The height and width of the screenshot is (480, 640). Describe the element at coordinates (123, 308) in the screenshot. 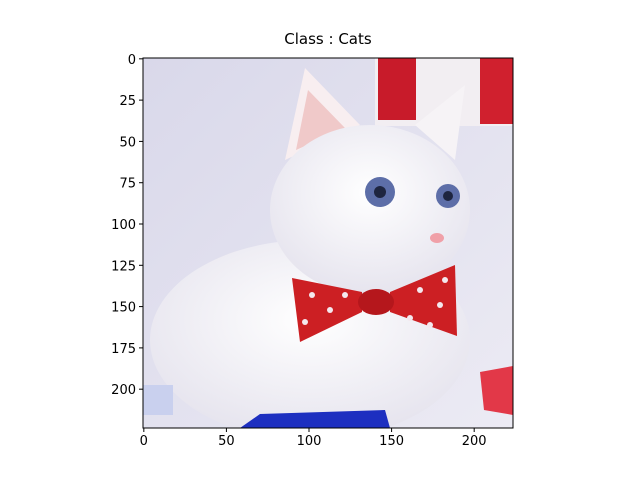

I see `y-tick-label: 150` at that location.